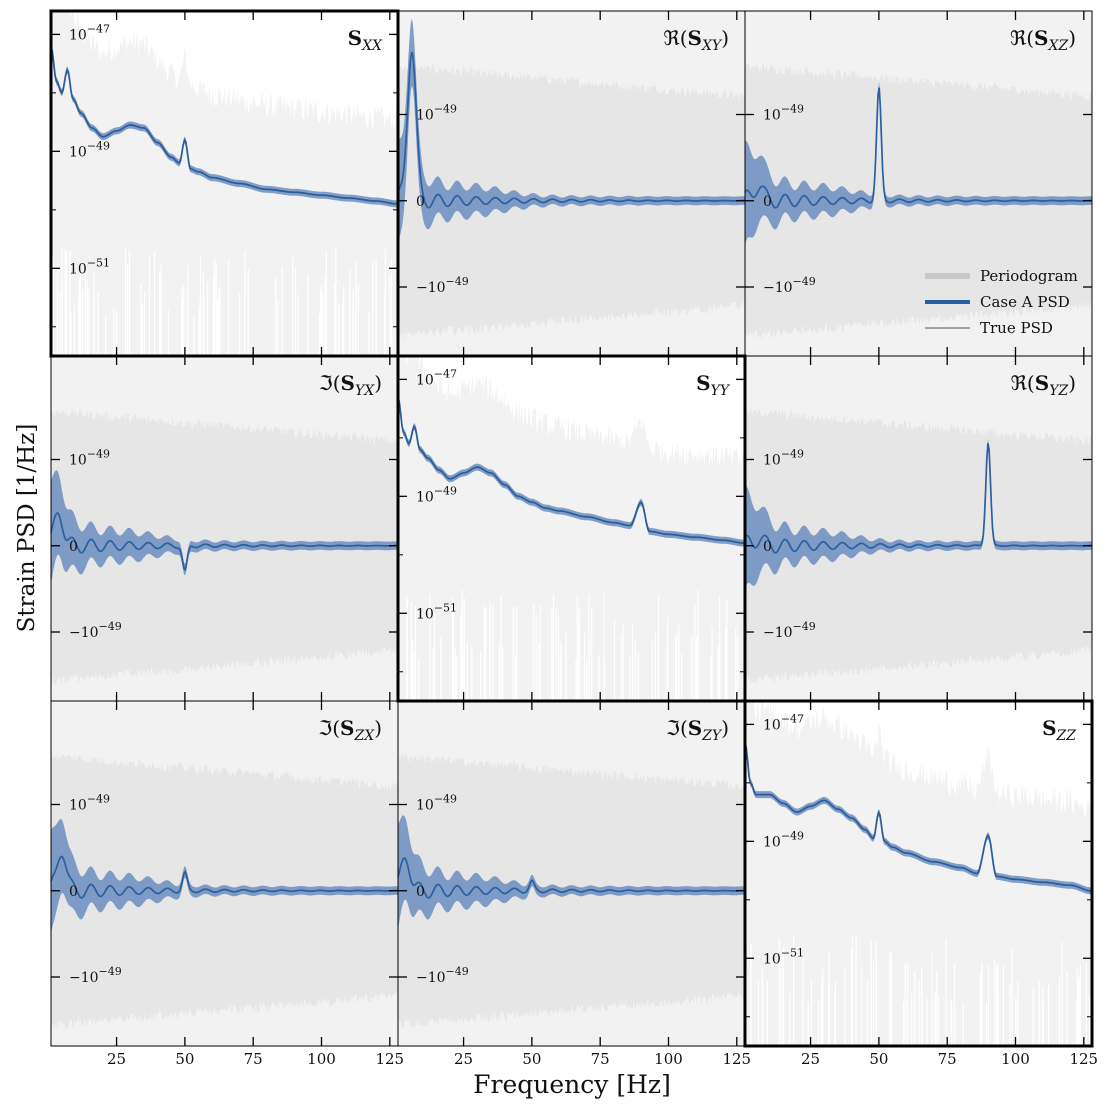  What do you see at coordinates (1059, 730) in the screenshot?
I see `panel-title: SZZ` at bounding box center [1059, 730].